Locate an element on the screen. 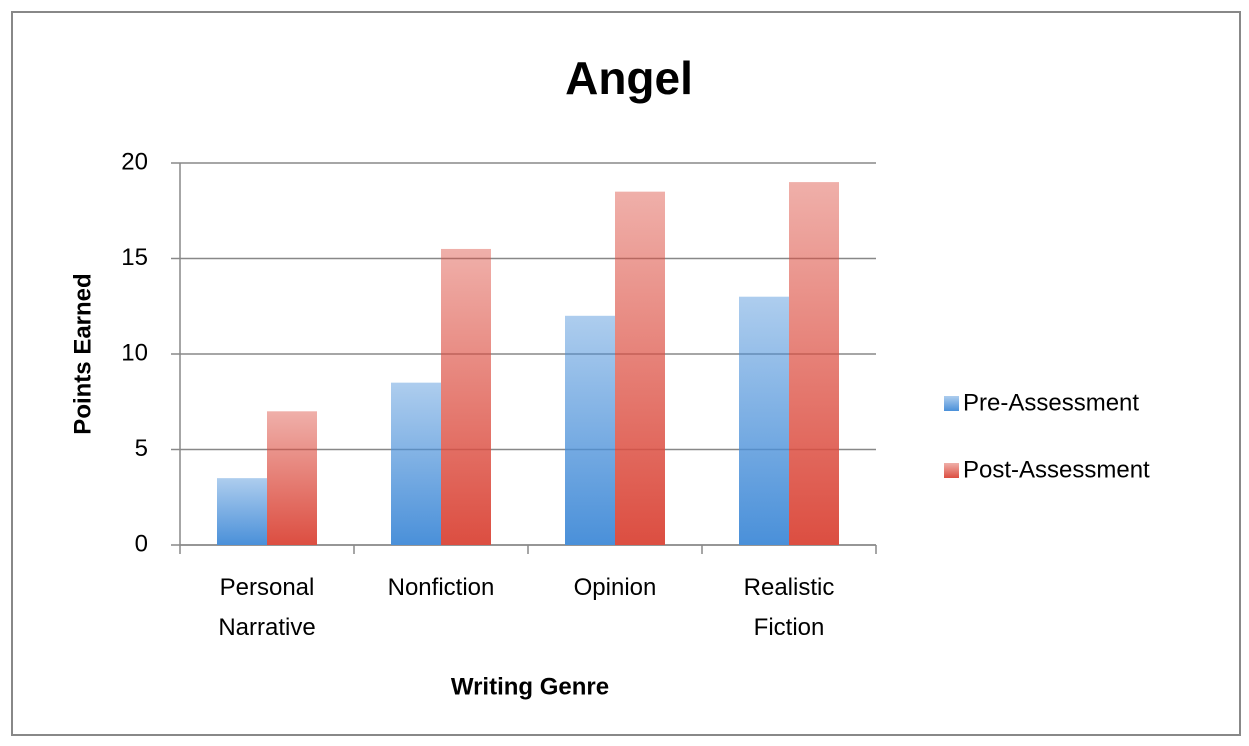 The image size is (1249, 746). y-tick-label: 20 is located at coordinates (134, 161).